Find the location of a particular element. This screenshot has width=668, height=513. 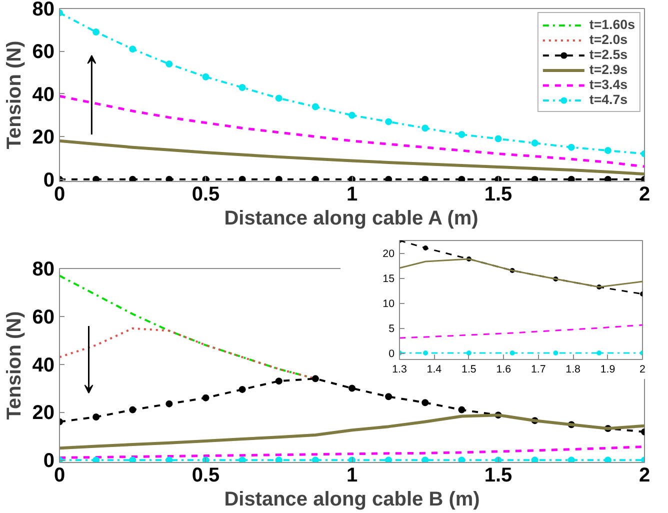

x-tick-label: 1.9 is located at coordinates (608, 370).